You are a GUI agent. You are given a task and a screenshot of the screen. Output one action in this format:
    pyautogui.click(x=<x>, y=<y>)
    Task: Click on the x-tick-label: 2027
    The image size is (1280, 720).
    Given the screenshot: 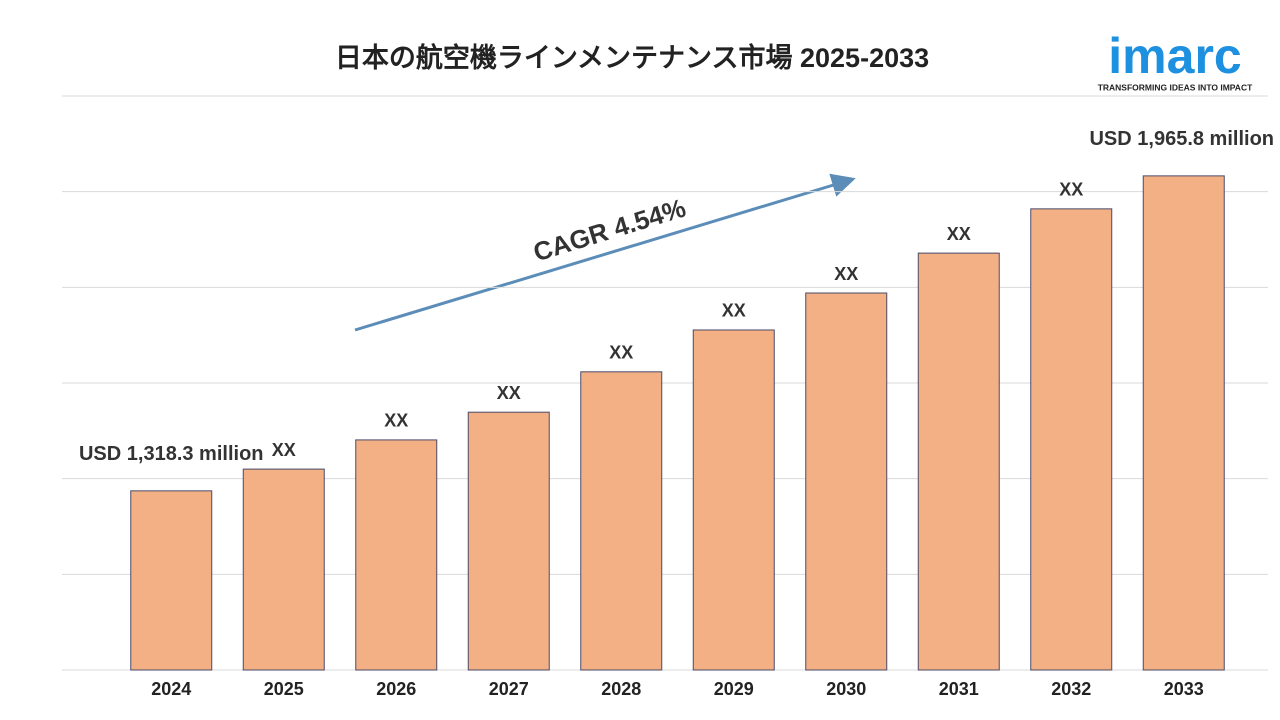 What is the action you would take?
    pyautogui.click(x=509, y=689)
    